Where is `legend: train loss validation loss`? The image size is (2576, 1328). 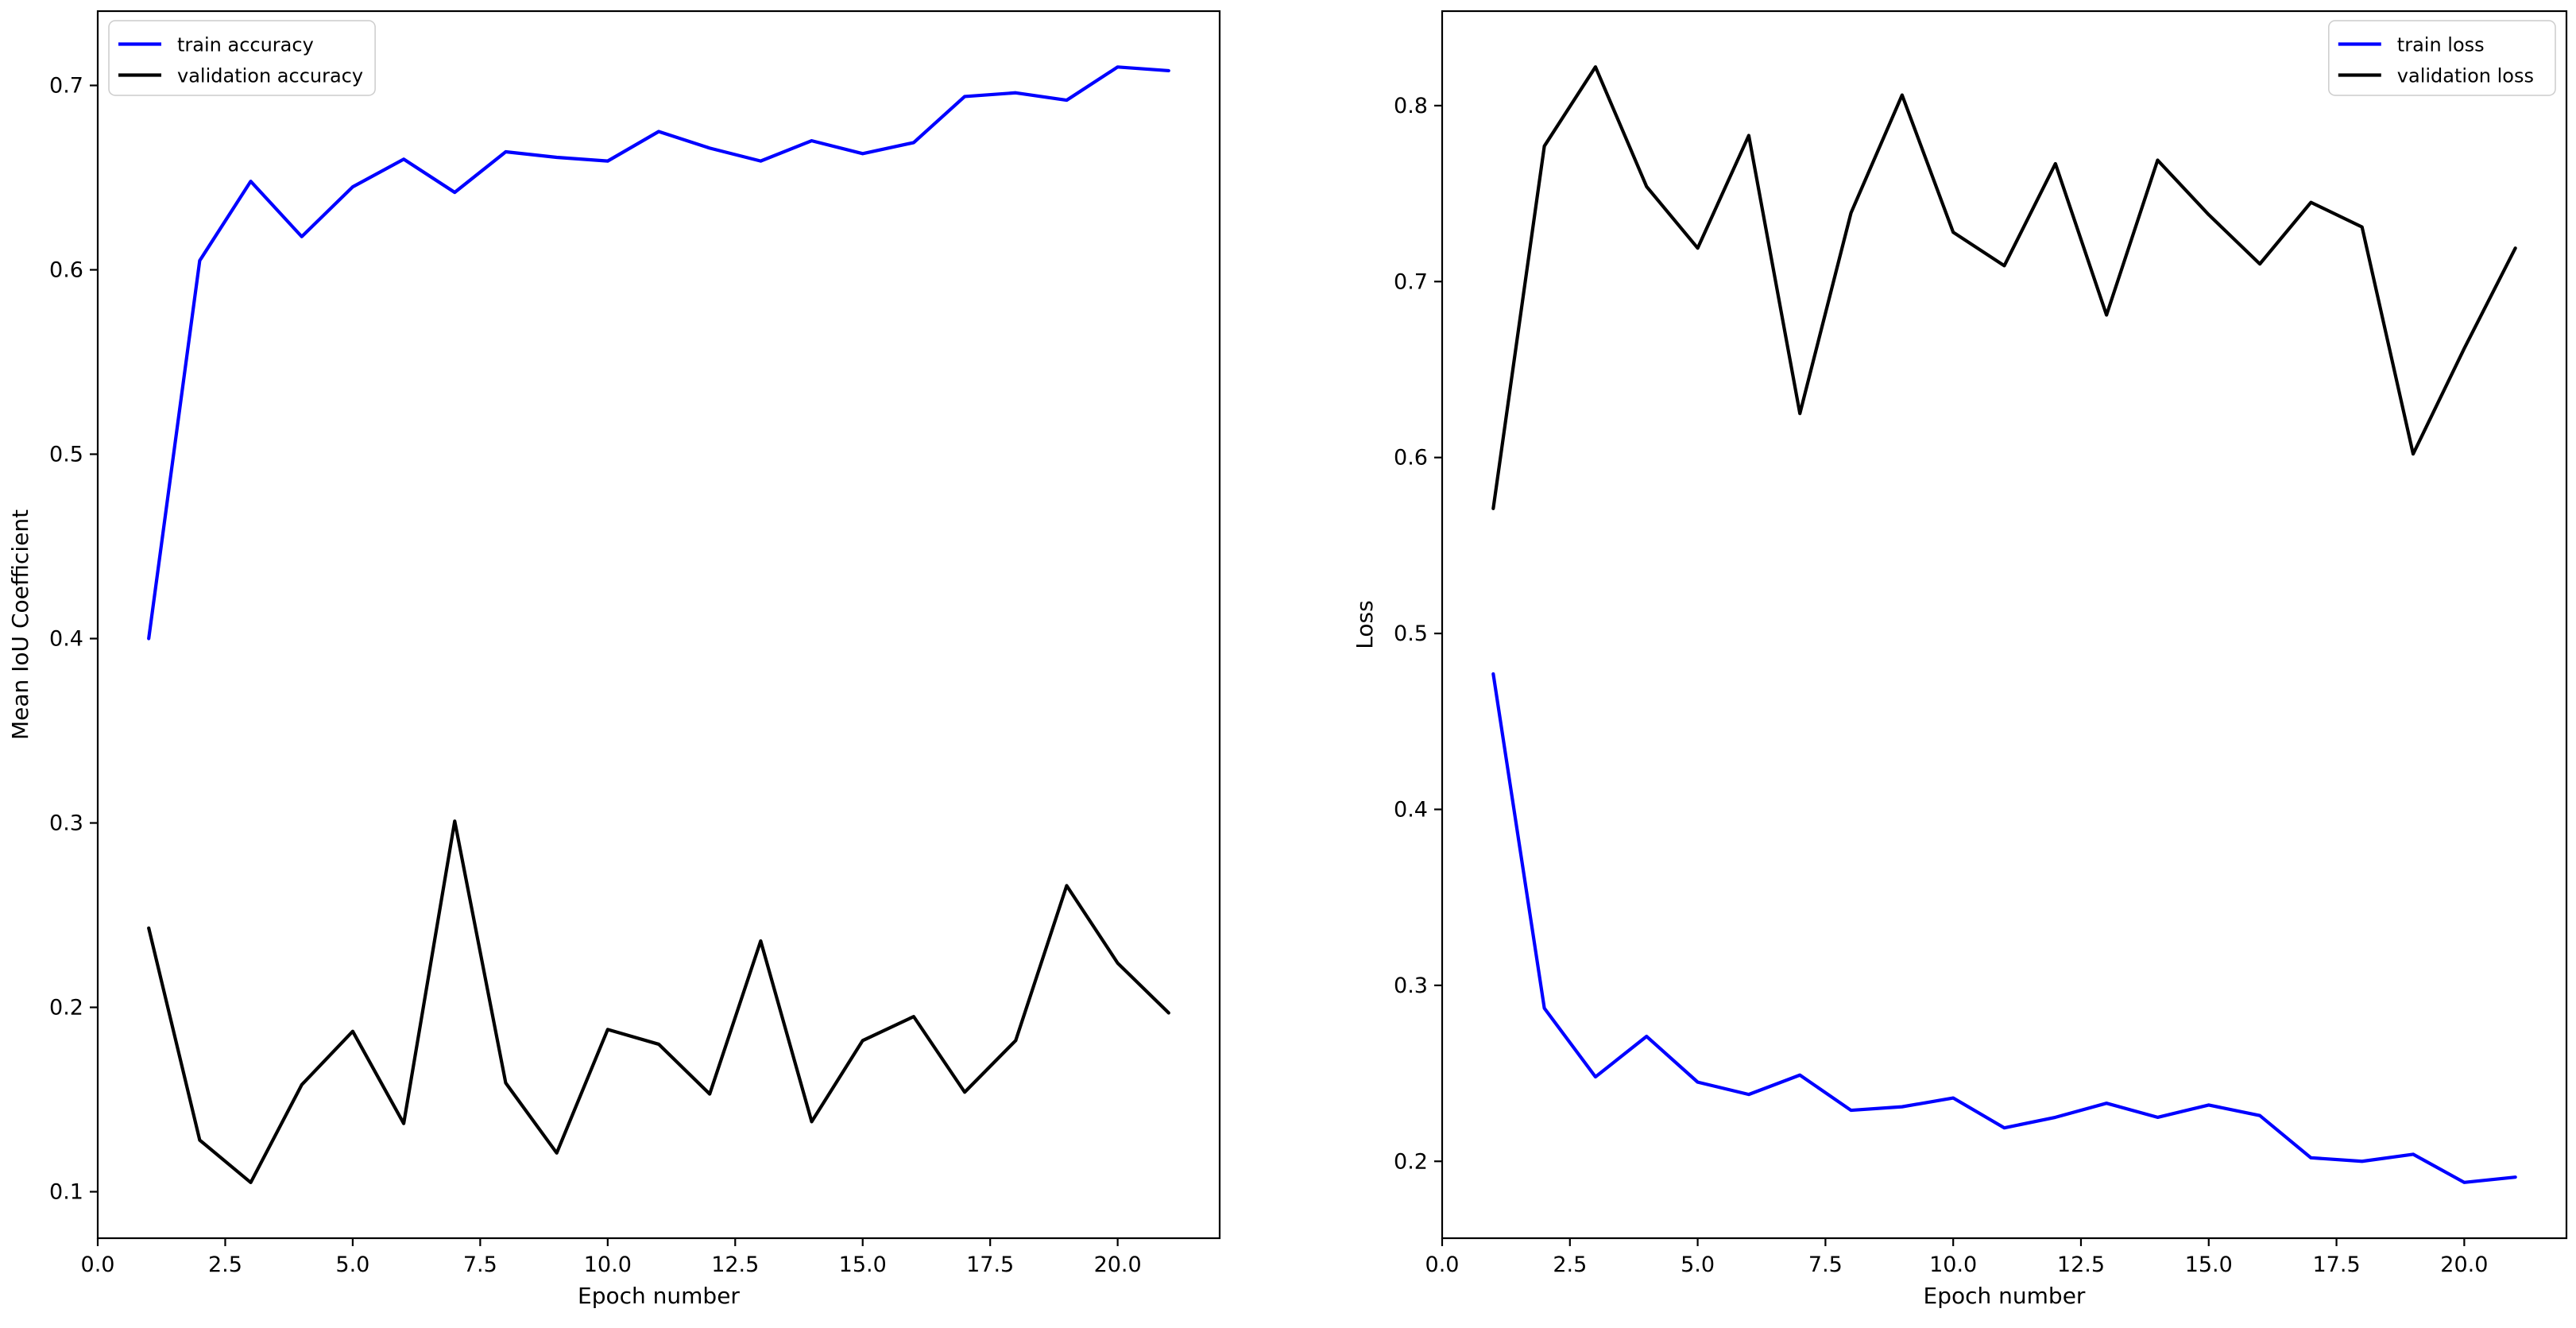 legend: train loss validation loss is located at coordinates (2442, 58).